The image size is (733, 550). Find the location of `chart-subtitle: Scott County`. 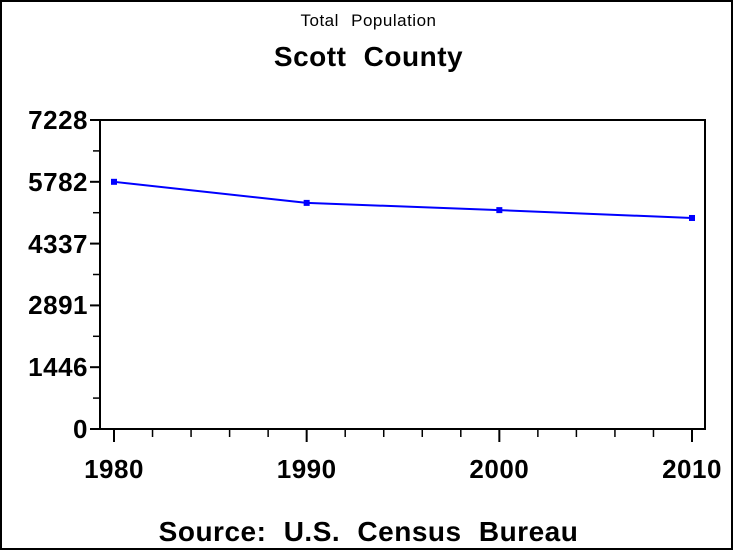

chart-subtitle: Scott County is located at coordinates (368, 56).